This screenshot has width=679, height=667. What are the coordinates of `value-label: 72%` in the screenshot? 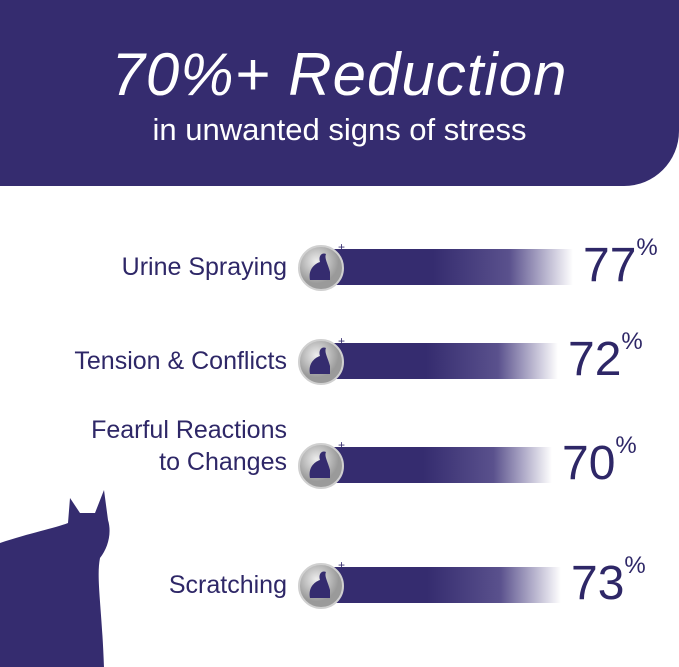 It's located at (605, 357).